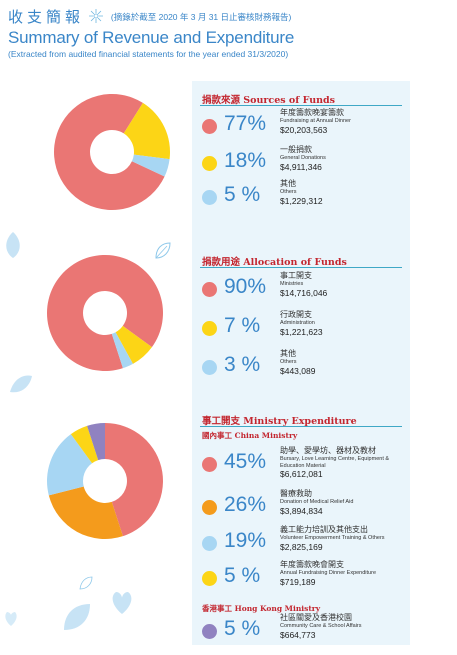 This screenshot has width=457, height=655. I want to click on item-en-label: Community Care & School Affairs, so click(321, 626).